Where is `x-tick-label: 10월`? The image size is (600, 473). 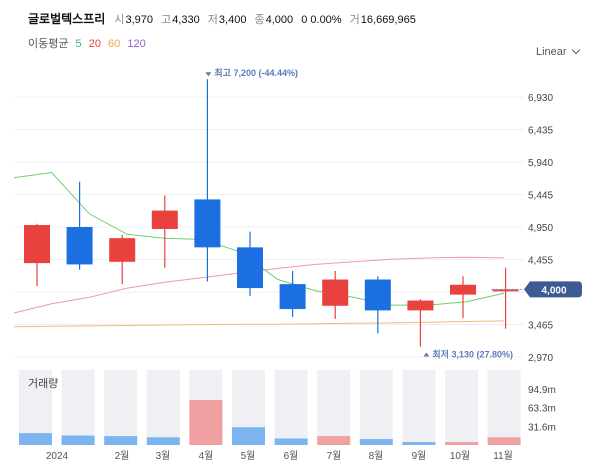
x-tick-label: 10월 is located at coordinates (460, 456).